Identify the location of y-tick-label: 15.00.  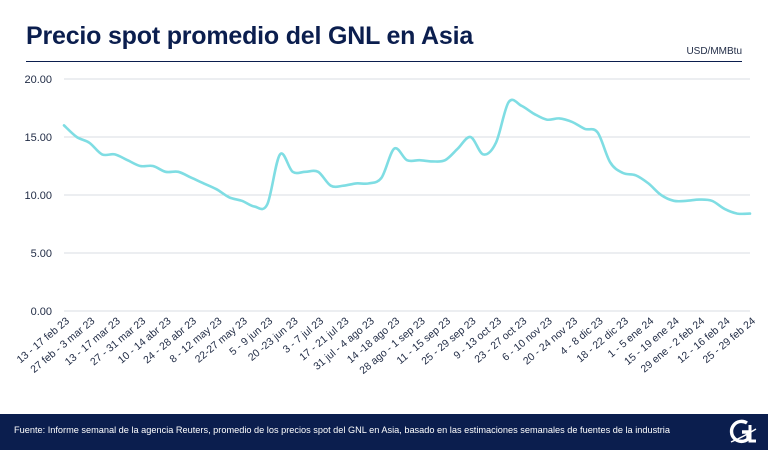
(38, 138).